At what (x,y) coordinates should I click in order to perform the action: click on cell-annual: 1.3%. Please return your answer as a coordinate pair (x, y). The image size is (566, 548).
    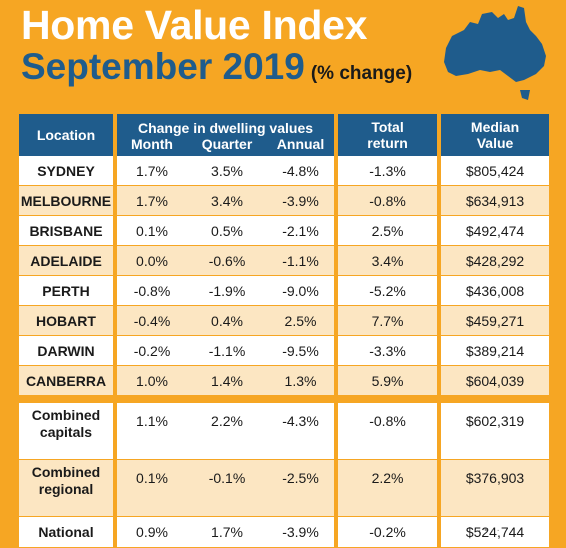
    Looking at the image, I should click on (302, 380).